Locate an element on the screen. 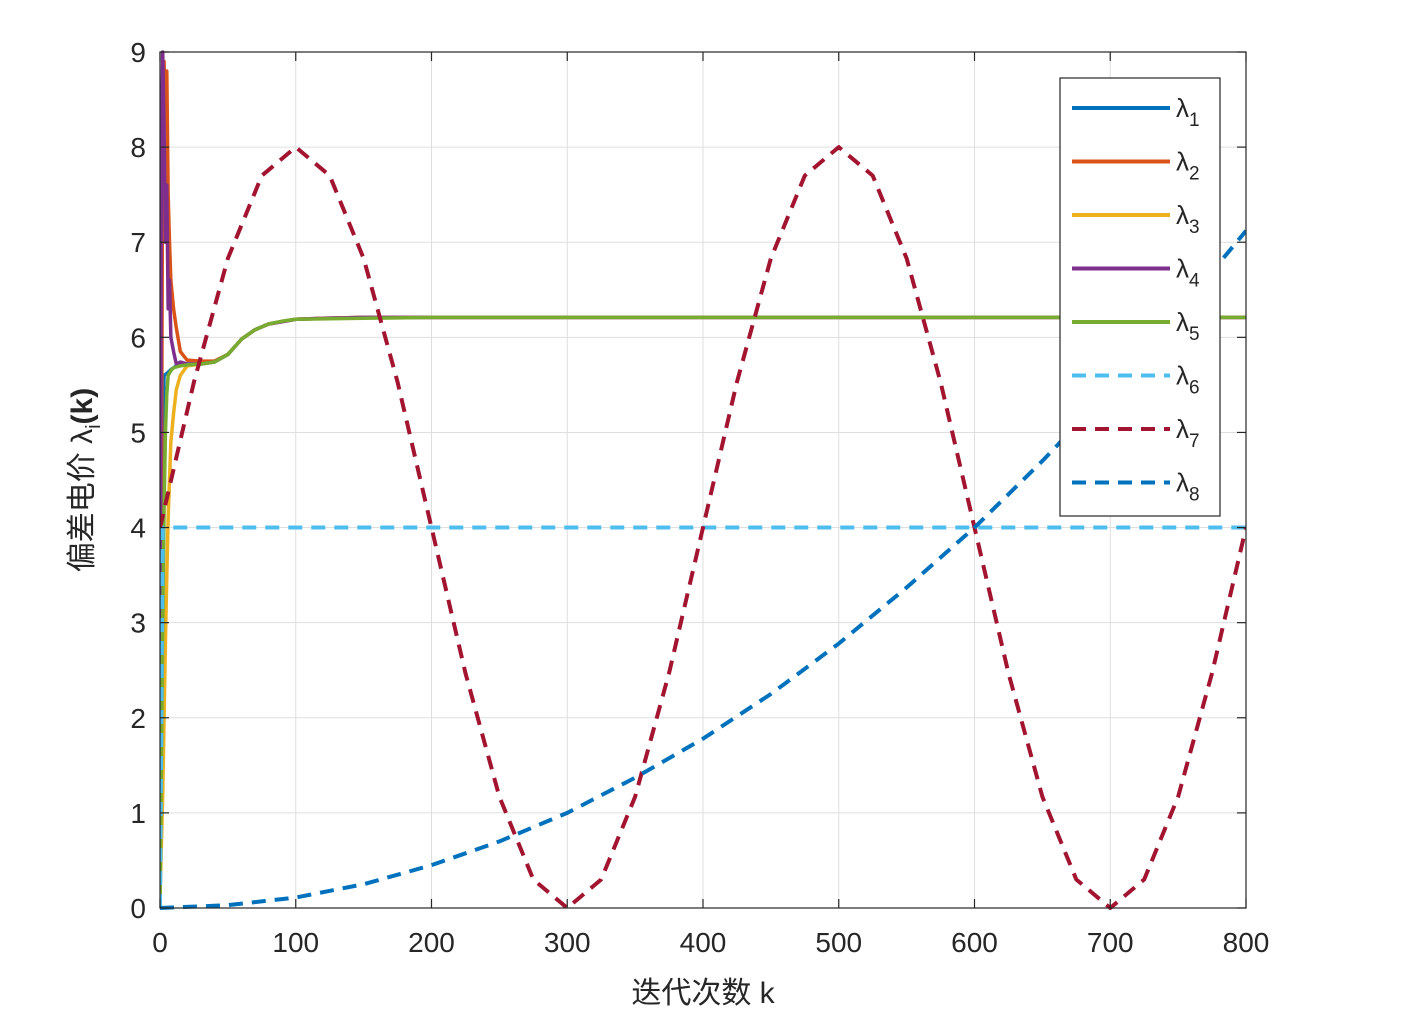 The height and width of the screenshot is (1035, 1412). legend-label-2: λ2 is located at coordinates (1188, 166).